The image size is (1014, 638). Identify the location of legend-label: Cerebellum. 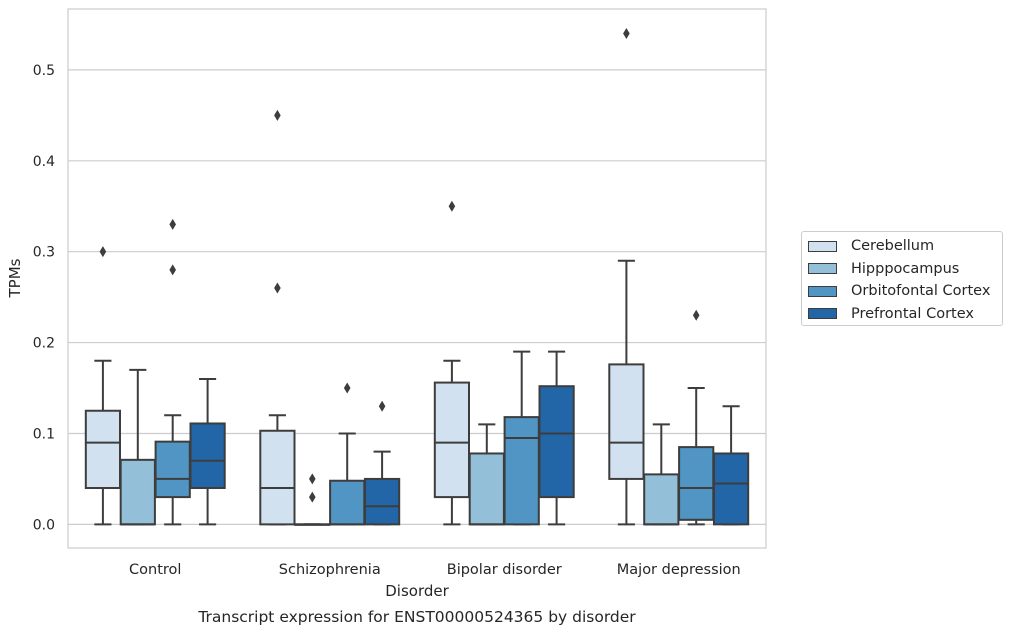
(893, 246).